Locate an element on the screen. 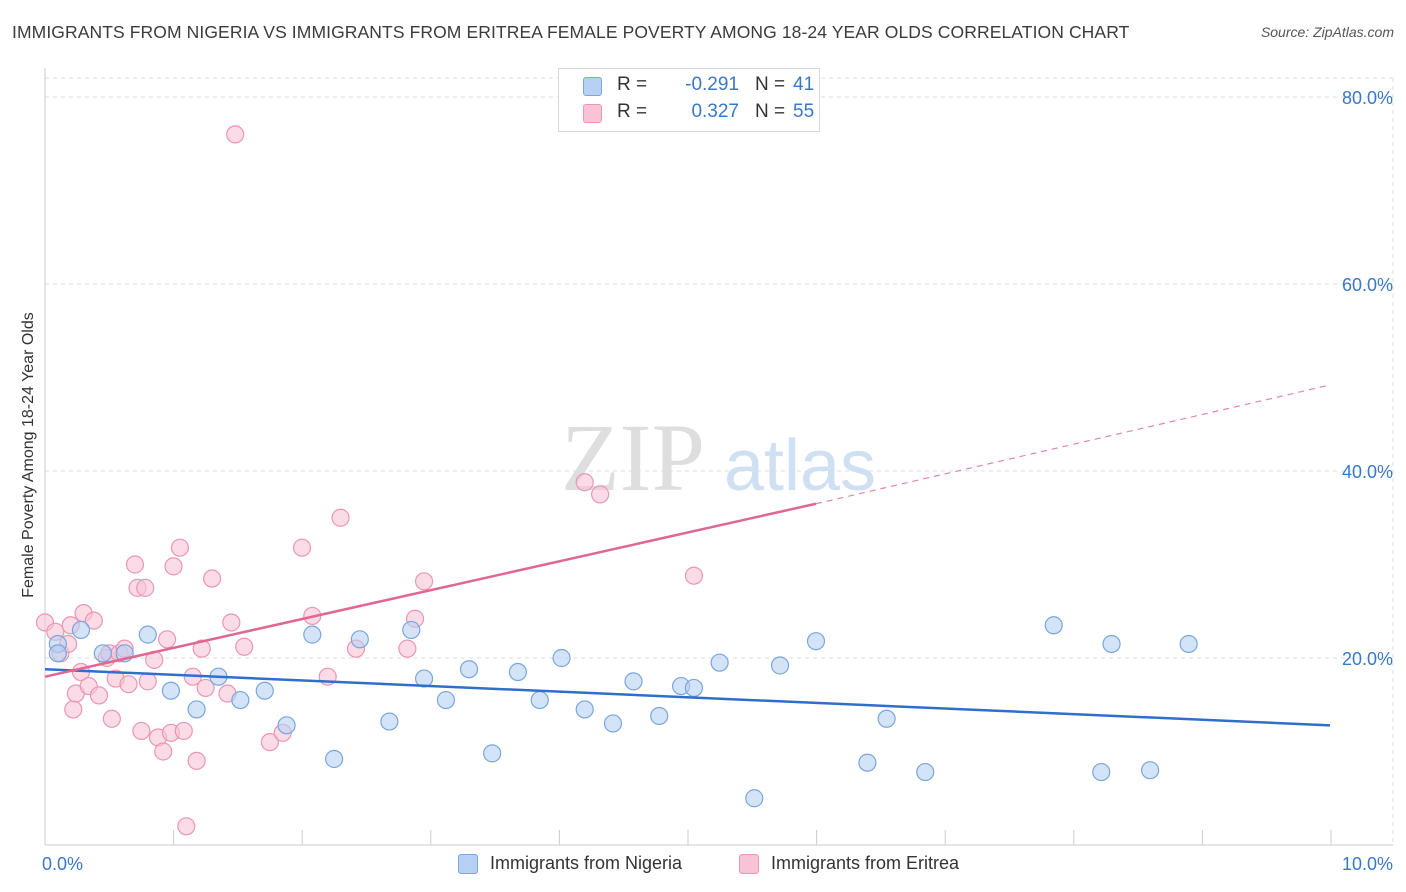 The image size is (1406, 892). watermark-zip: ZIP is located at coordinates (633, 457).